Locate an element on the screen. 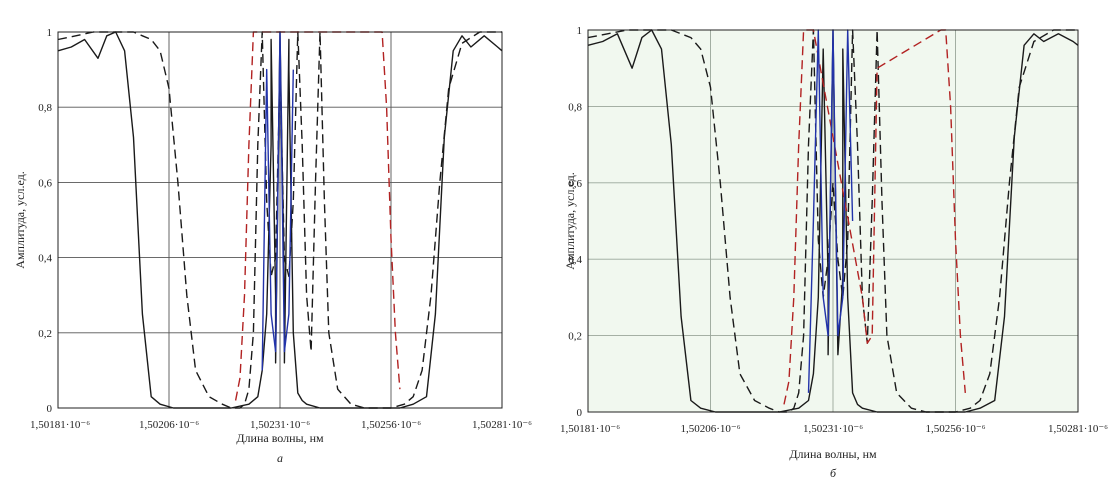  panel-label: а is located at coordinates (280, 458).